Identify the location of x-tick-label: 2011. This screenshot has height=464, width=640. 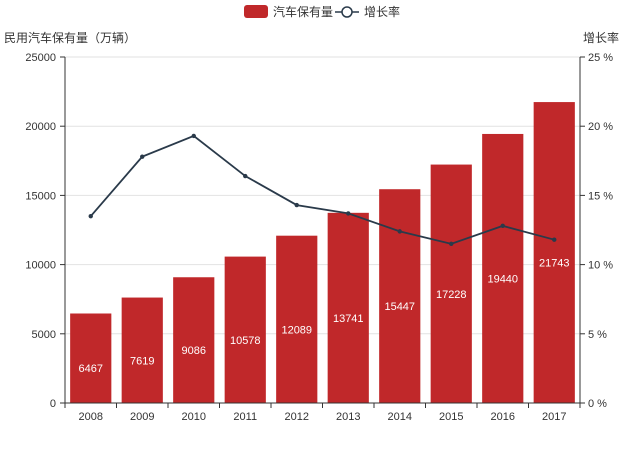
(245, 417).